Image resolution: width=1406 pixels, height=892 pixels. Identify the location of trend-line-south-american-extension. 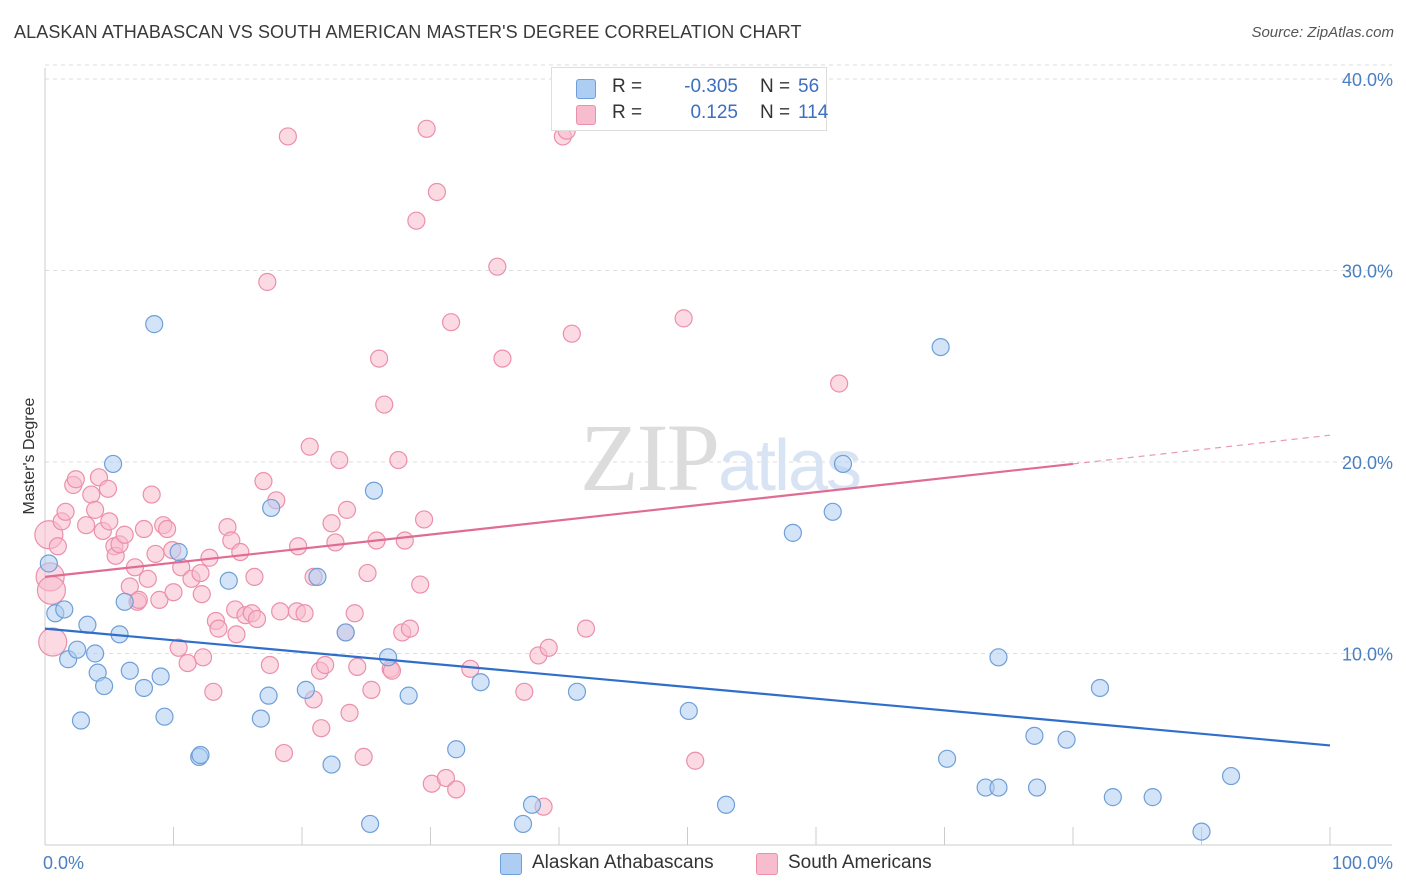
(1201, 449).